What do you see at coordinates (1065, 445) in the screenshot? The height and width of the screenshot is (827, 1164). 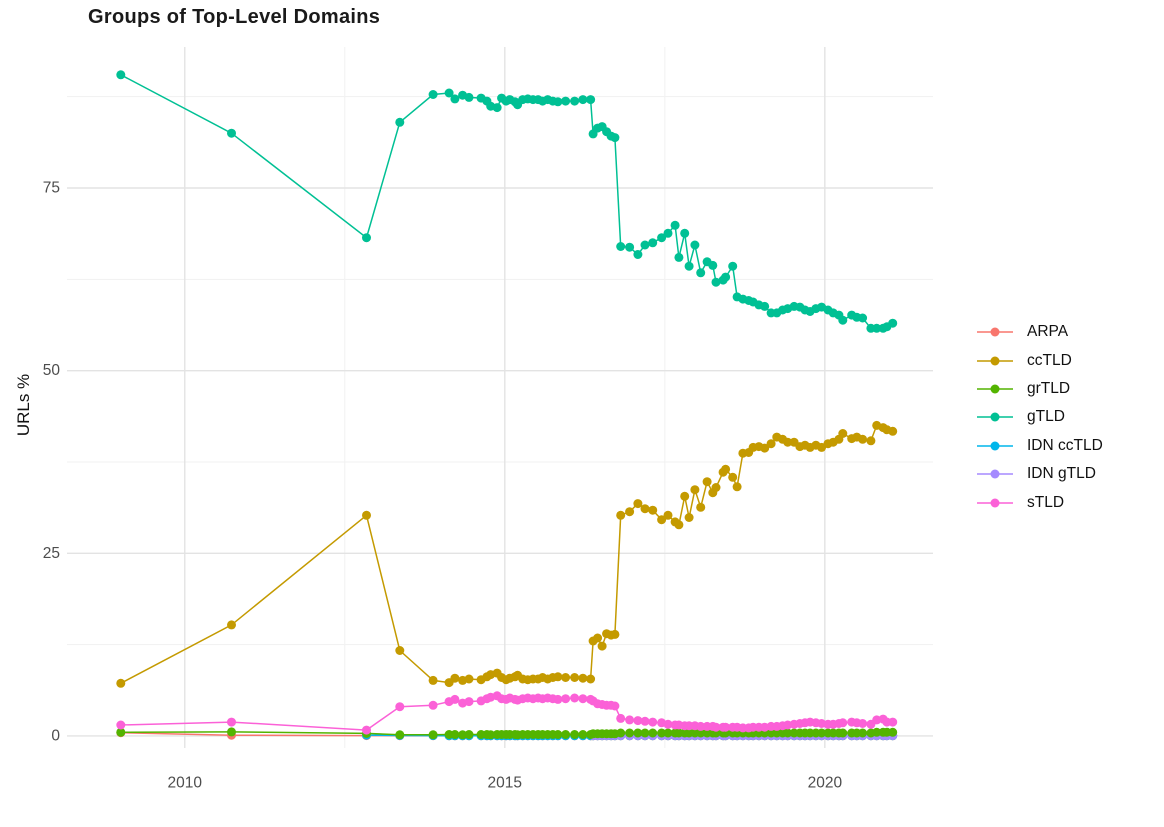 I see `legend-label: IDN ccTLD` at bounding box center [1065, 445].